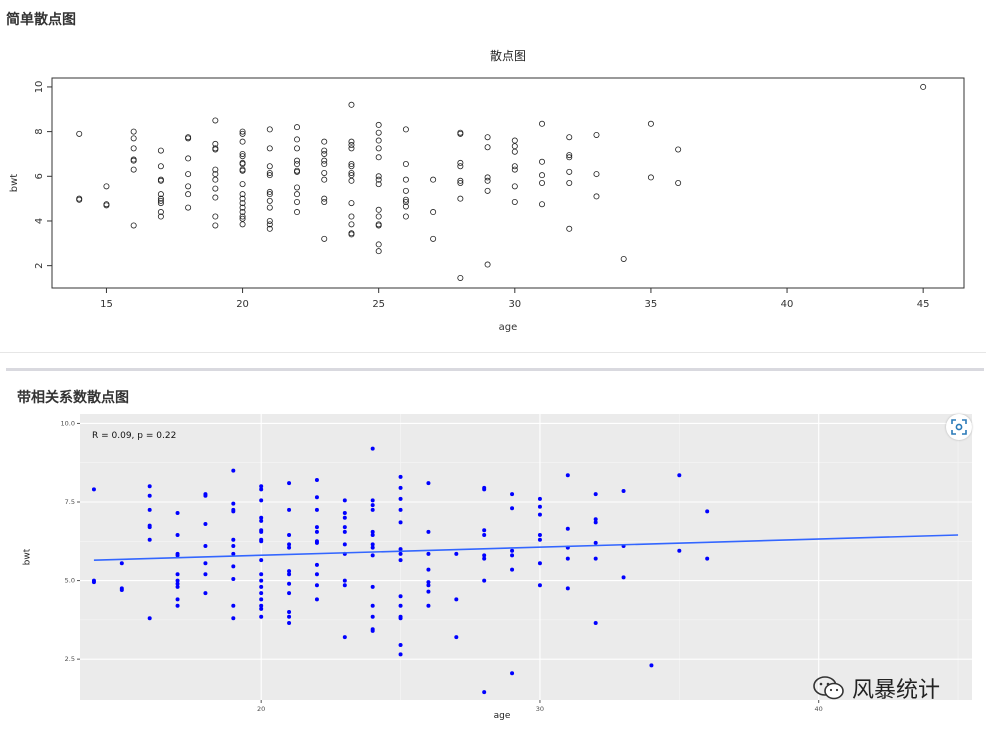  What do you see at coordinates (68, 423) in the screenshot?
I see `chart2-y-tick-label: 10.0` at bounding box center [68, 423].